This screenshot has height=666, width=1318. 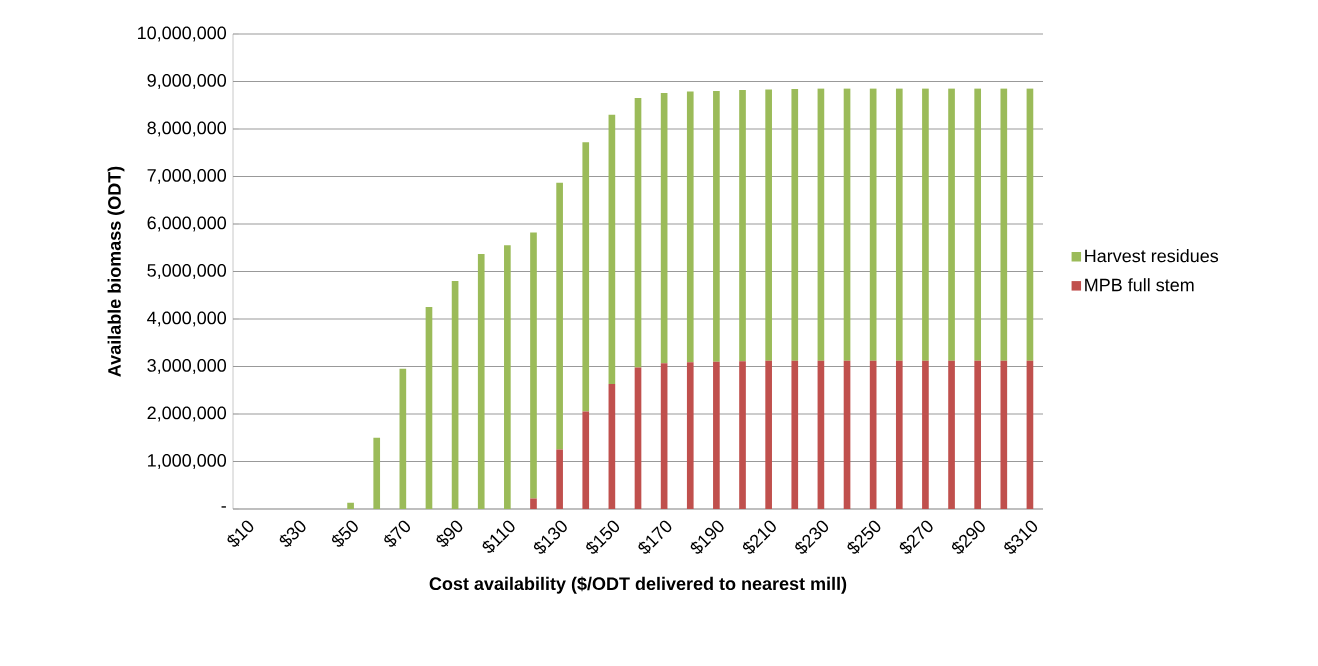 I want to click on y-tick-label: 10,000,000, so click(x=182, y=34).